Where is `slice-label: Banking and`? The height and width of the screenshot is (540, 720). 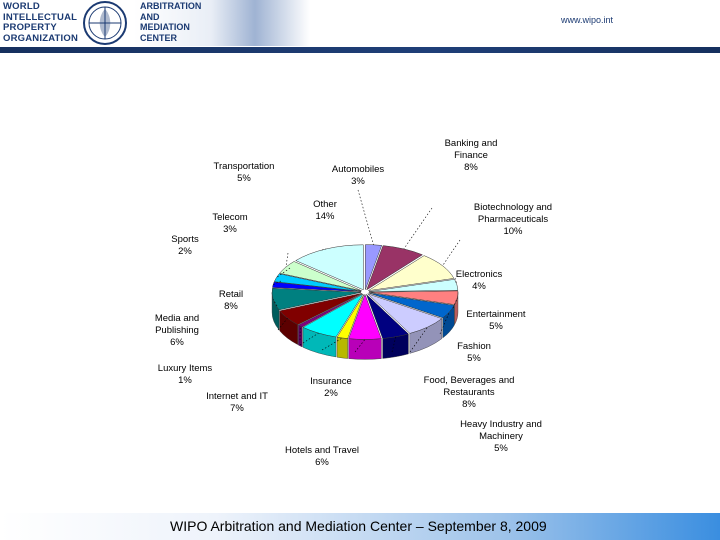
slice-label: Banking and is located at coordinates (471, 143).